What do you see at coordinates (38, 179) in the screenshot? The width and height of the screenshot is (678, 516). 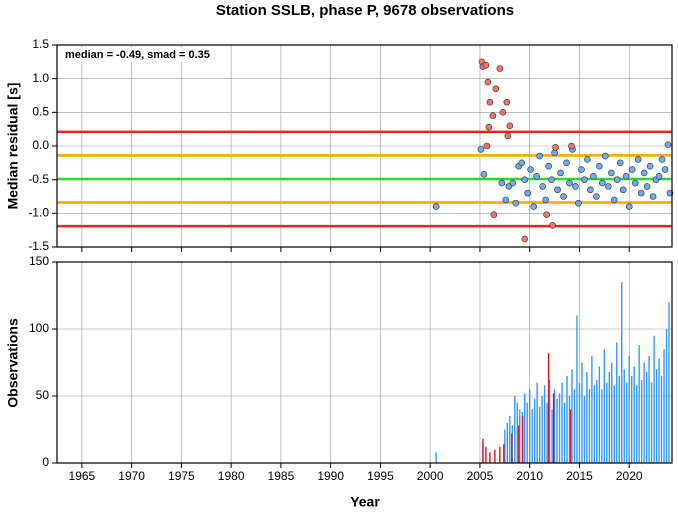 I see `y-tick-label: -0.5` at bounding box center [38, 179].